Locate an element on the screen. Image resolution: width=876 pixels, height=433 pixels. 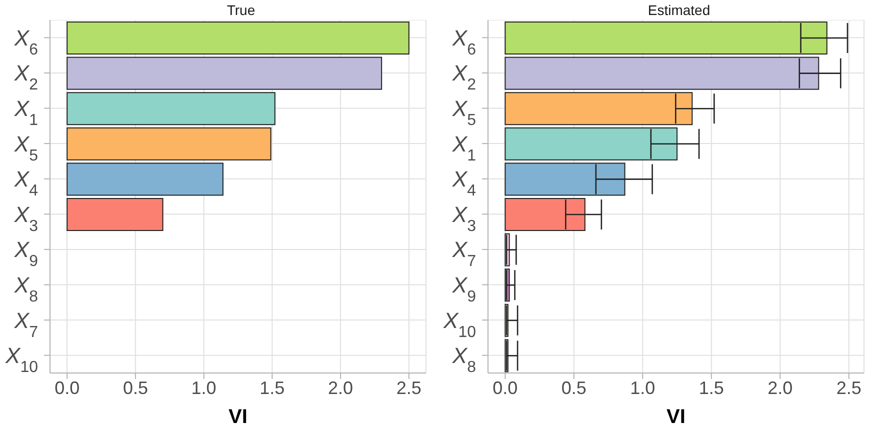
chart-title: Estimated is located at coordinates (679, 10).